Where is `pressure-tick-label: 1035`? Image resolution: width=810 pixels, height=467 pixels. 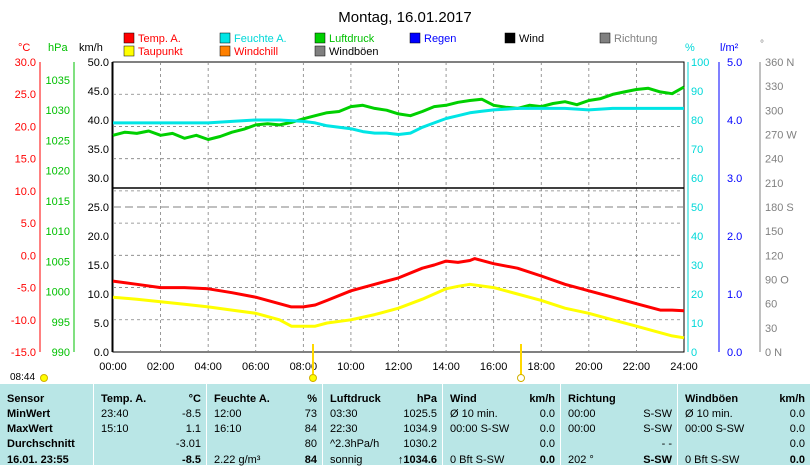
pressure-tick-label: 1035 is located at coordinates (58, 81).